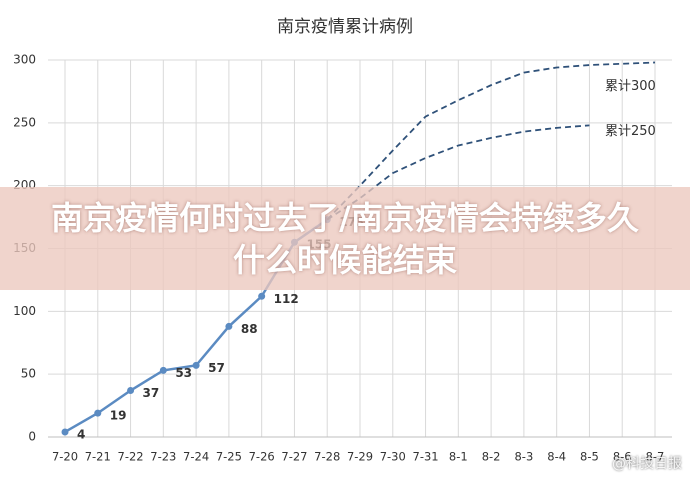 This screenshot has width=690, height=479. What do you see at coordinates (630, 131) in the screenshot?
I see `series-label: 累计250` at bounding box center [630, 131].